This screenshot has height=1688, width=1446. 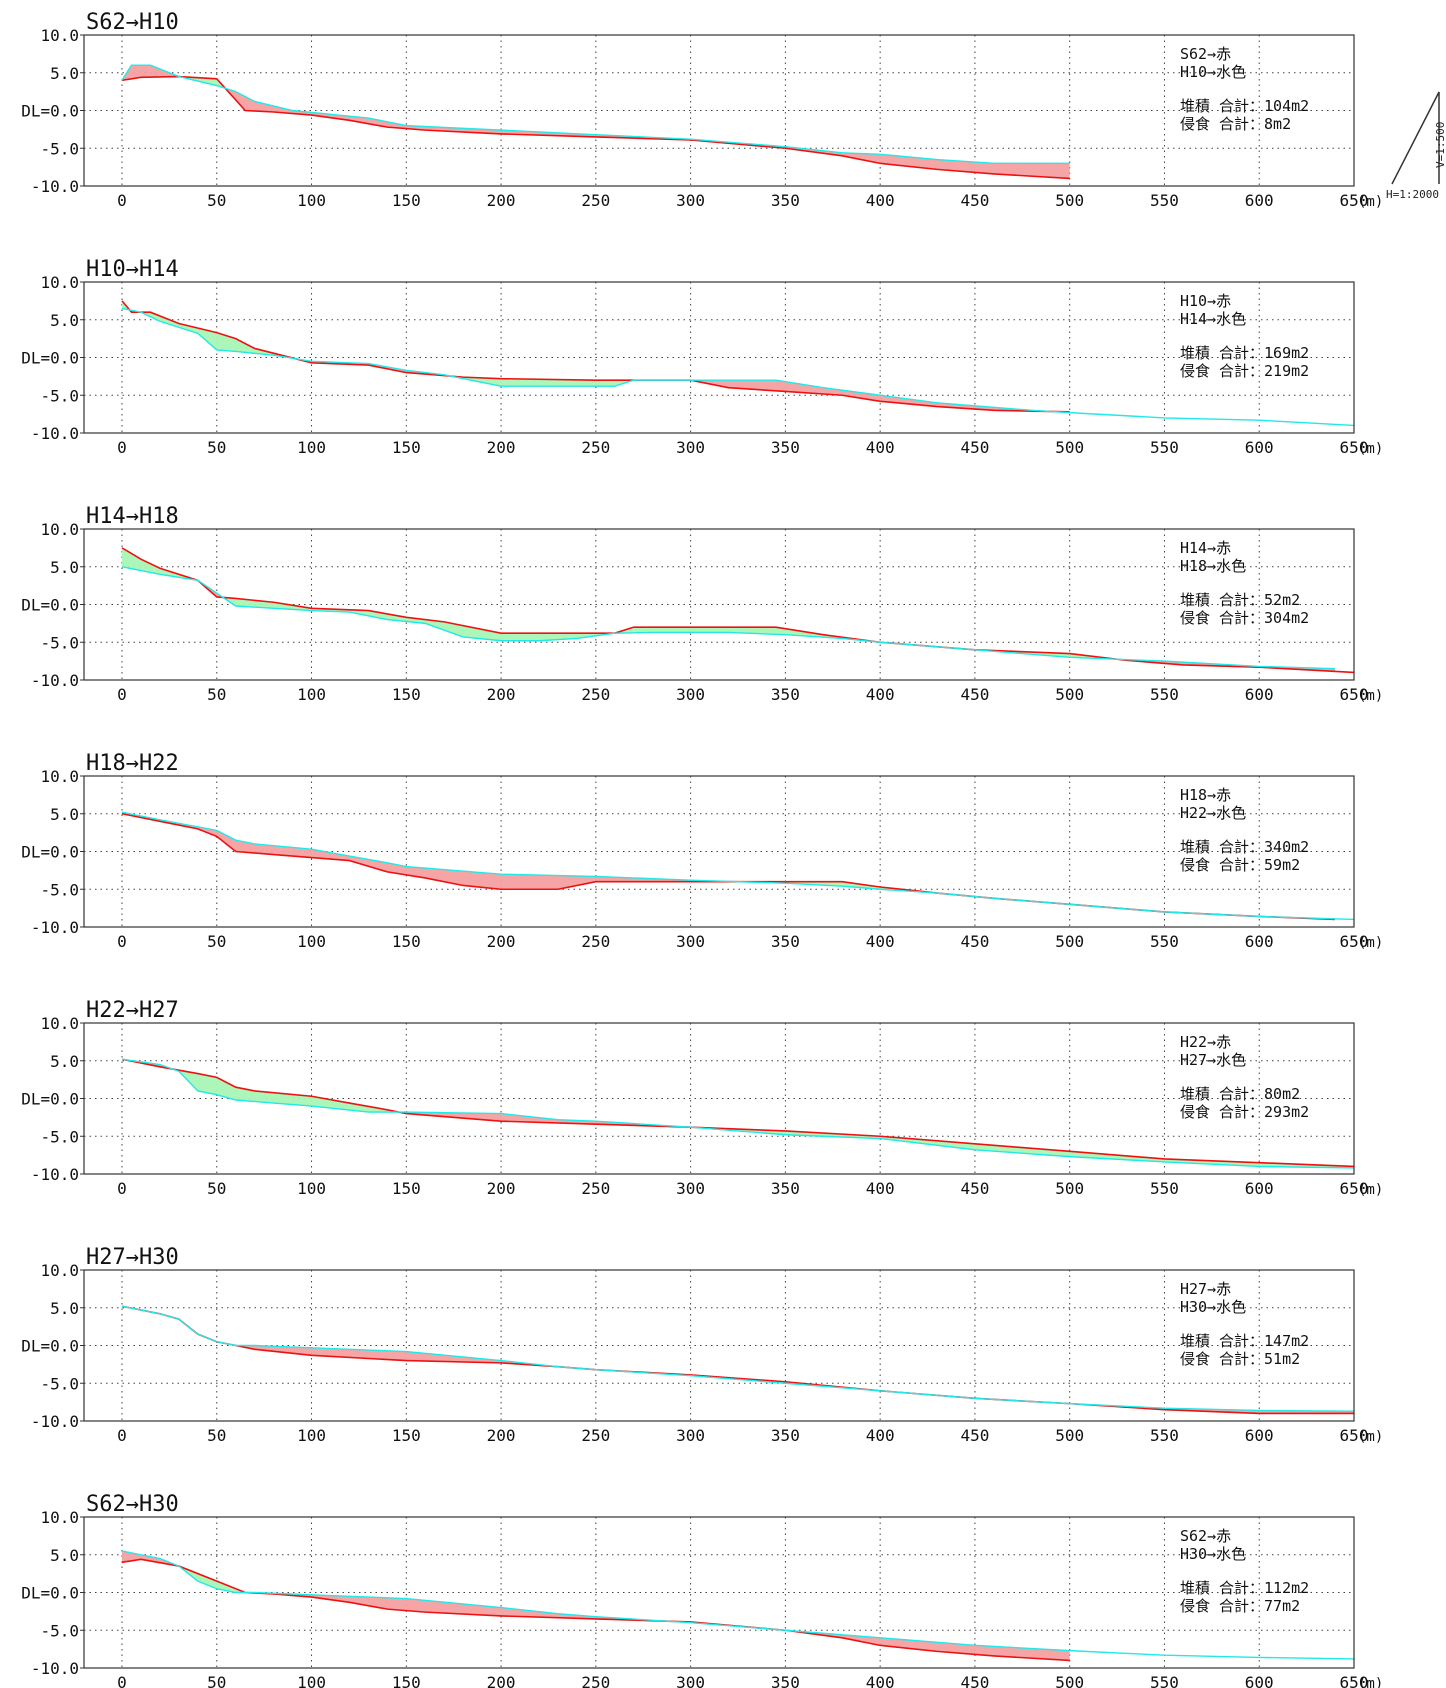 I want to click on summary-entry: 侵食 合計：293m2, so click(x=1244, y=1112).